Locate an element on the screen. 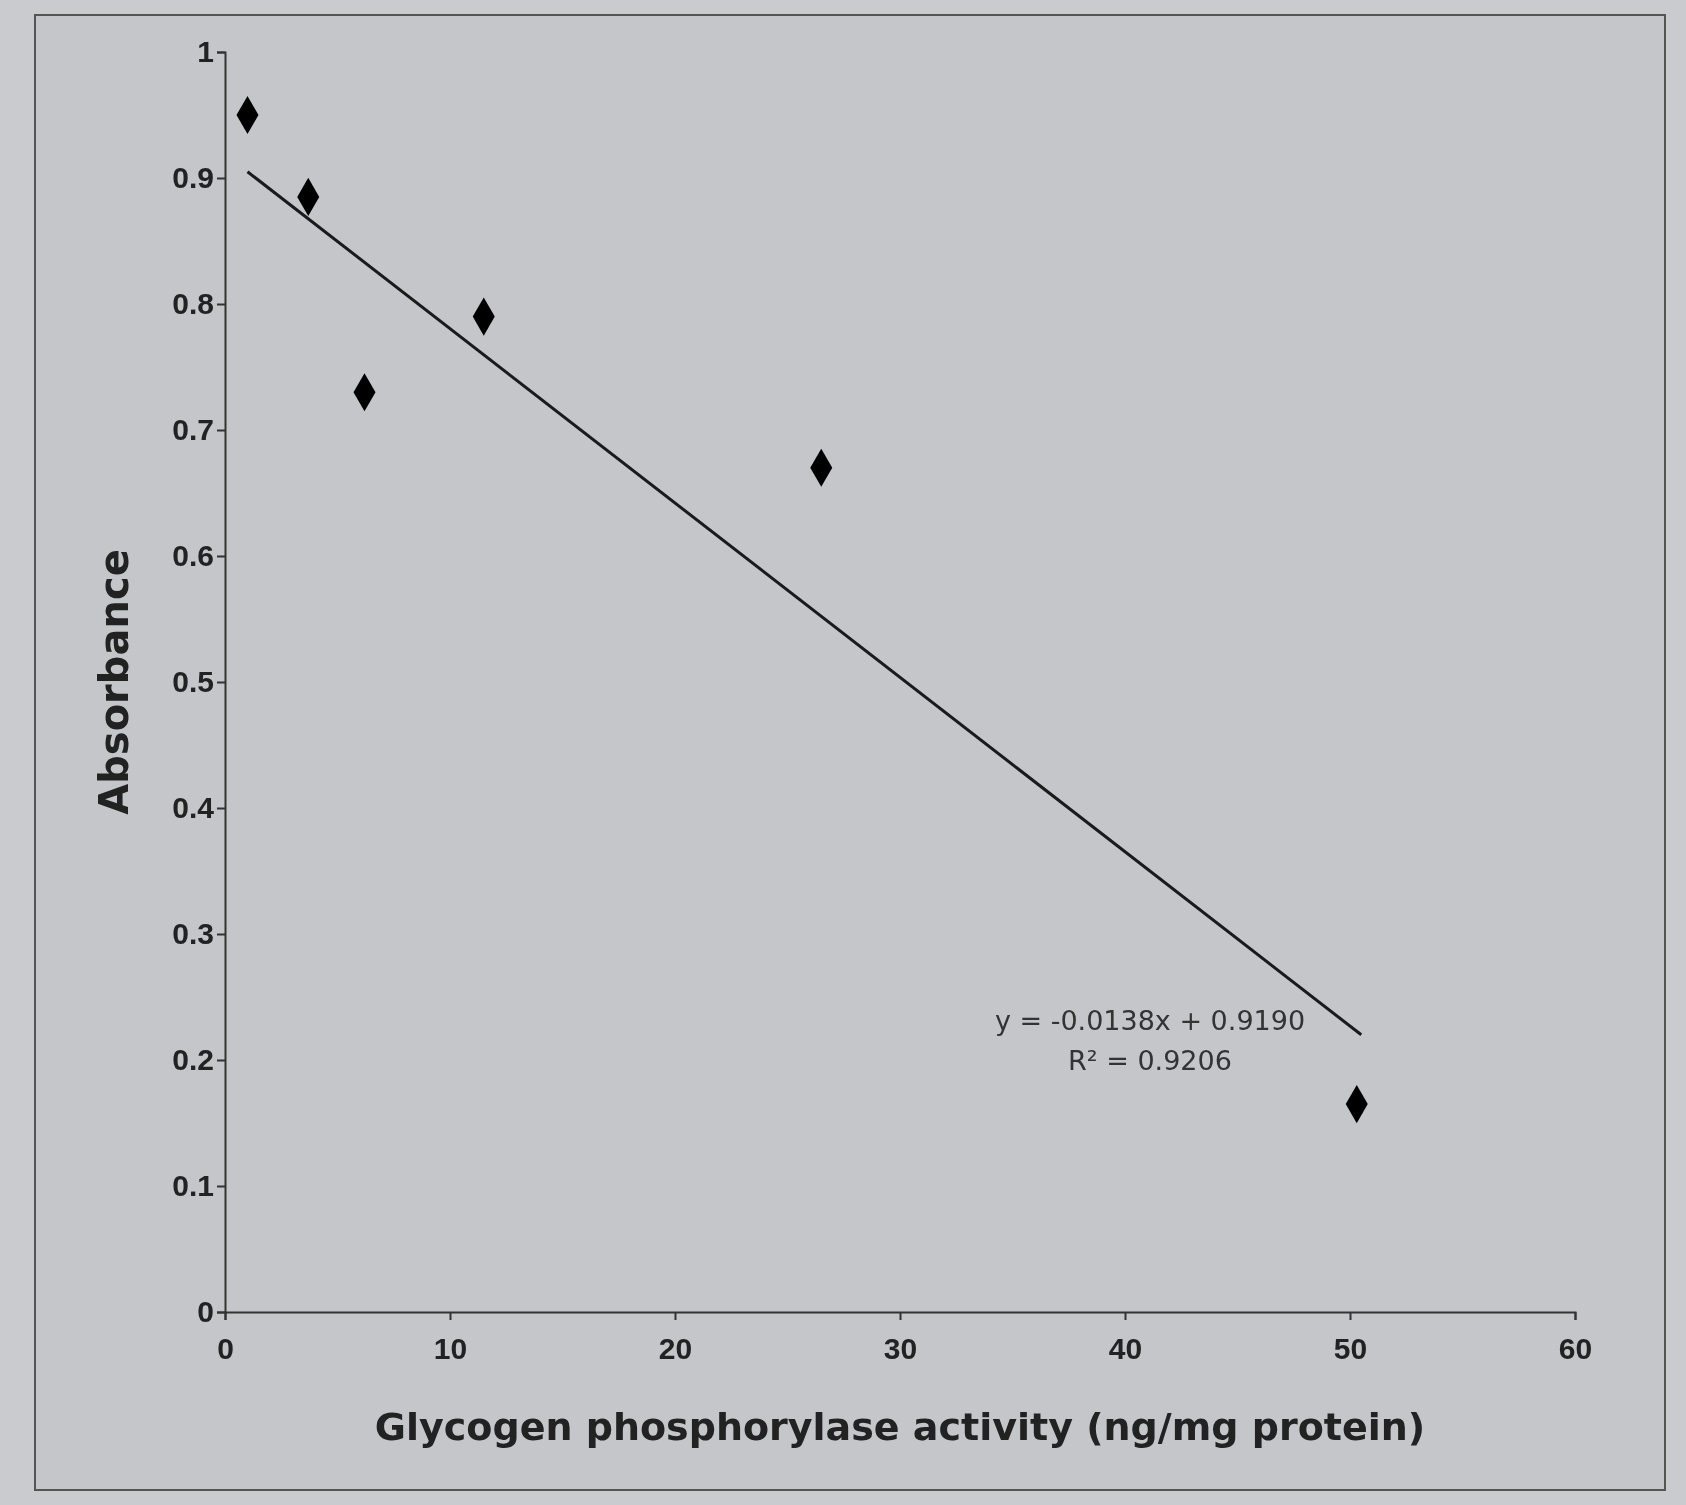 The image size is (1686, 1505). annotation: R² = 0.9206 is located at coordinates (1150, 1060).